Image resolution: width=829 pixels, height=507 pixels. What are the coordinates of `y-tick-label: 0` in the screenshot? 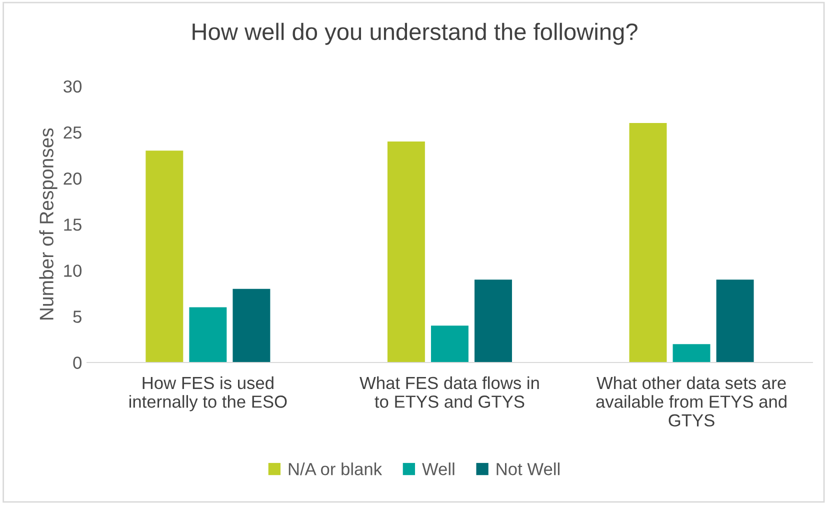 It's located at (77, 362).